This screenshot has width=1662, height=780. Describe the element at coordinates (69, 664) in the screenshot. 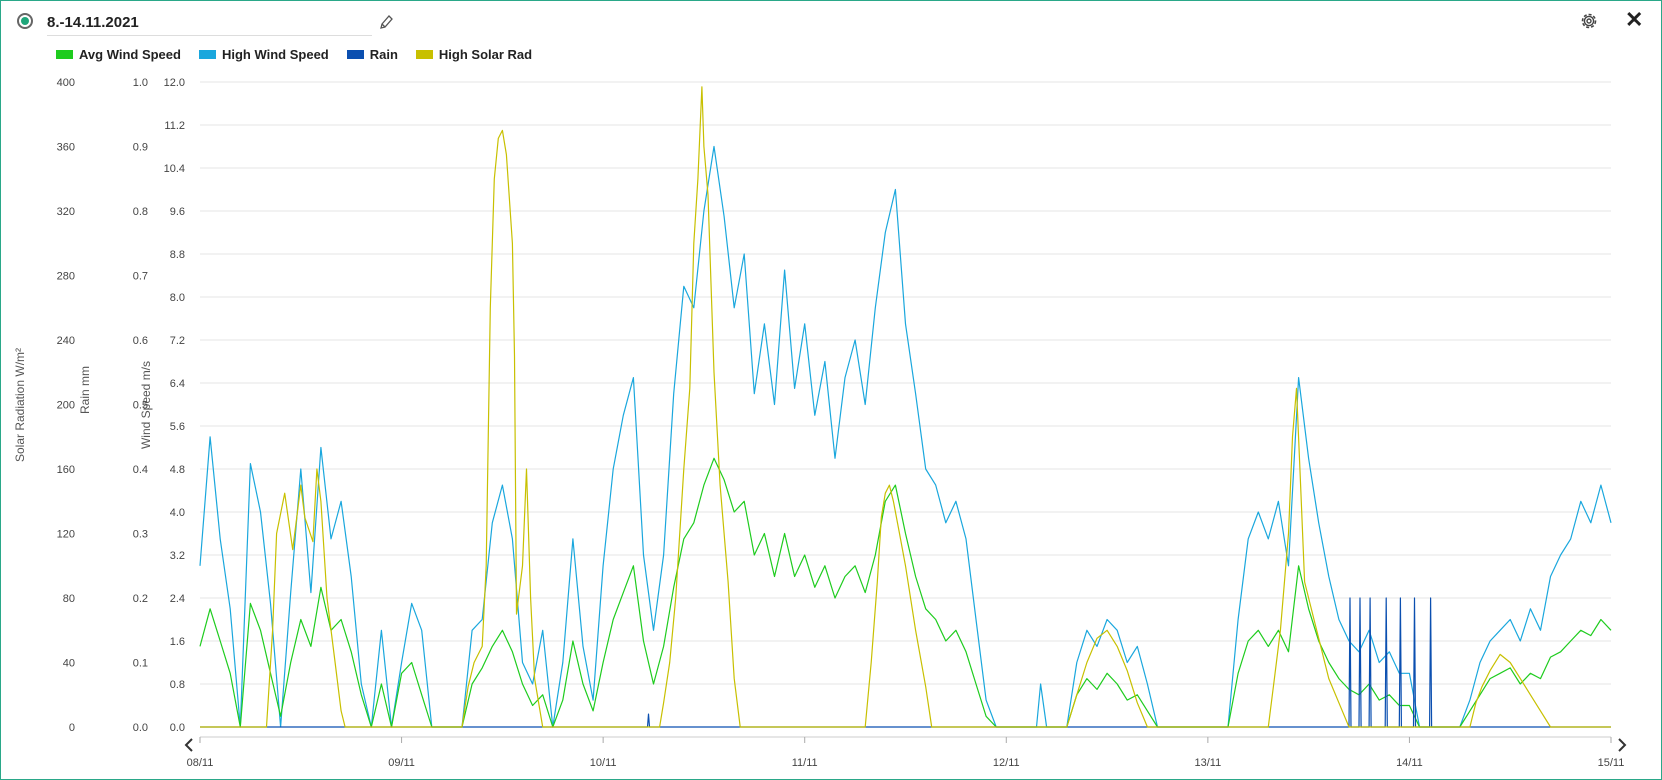

I see `solar-tick-label: 40` at that location.